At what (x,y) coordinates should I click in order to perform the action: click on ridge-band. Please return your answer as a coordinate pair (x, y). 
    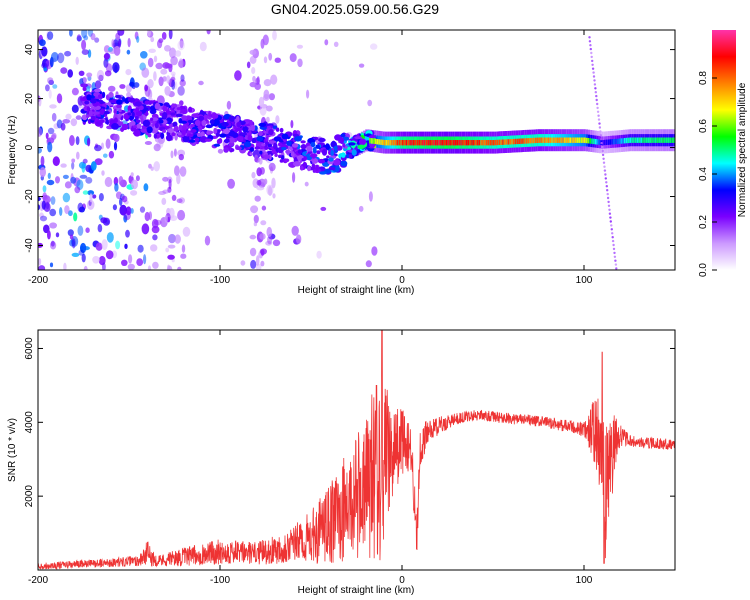
    Looking at the image, I should click on (667, 140).